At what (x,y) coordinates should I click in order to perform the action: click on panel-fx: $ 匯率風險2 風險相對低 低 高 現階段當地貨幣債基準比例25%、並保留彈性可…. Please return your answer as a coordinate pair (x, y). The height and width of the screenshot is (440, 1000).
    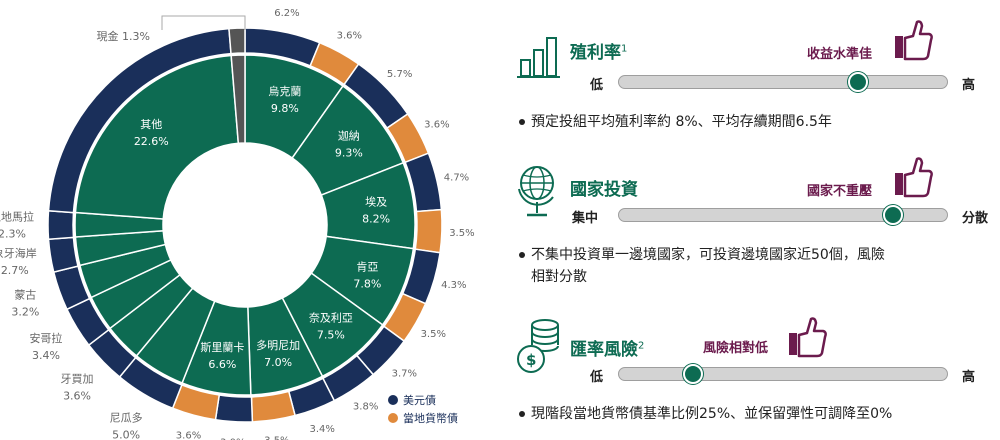
    Looking at the image, I should click on (755, 375).